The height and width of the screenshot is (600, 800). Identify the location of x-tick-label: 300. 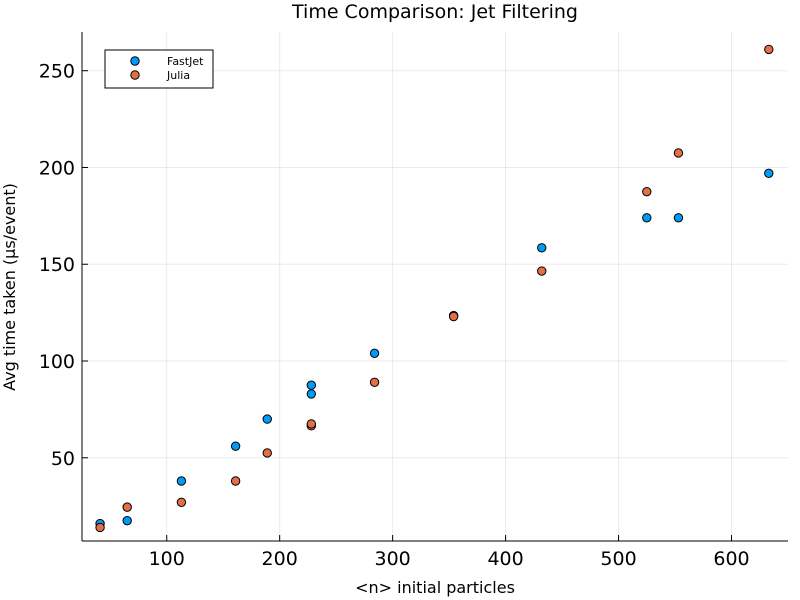
(393, 559).